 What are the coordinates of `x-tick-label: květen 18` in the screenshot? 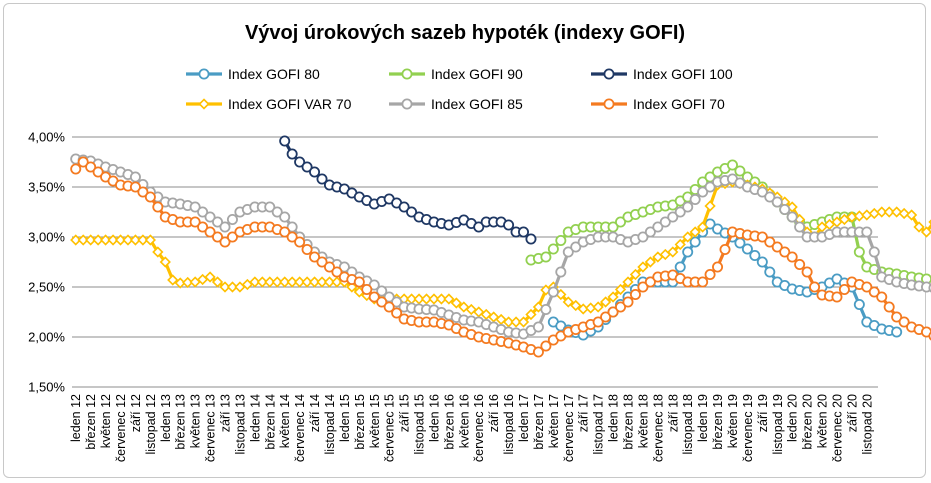 It's located at (643, 421).